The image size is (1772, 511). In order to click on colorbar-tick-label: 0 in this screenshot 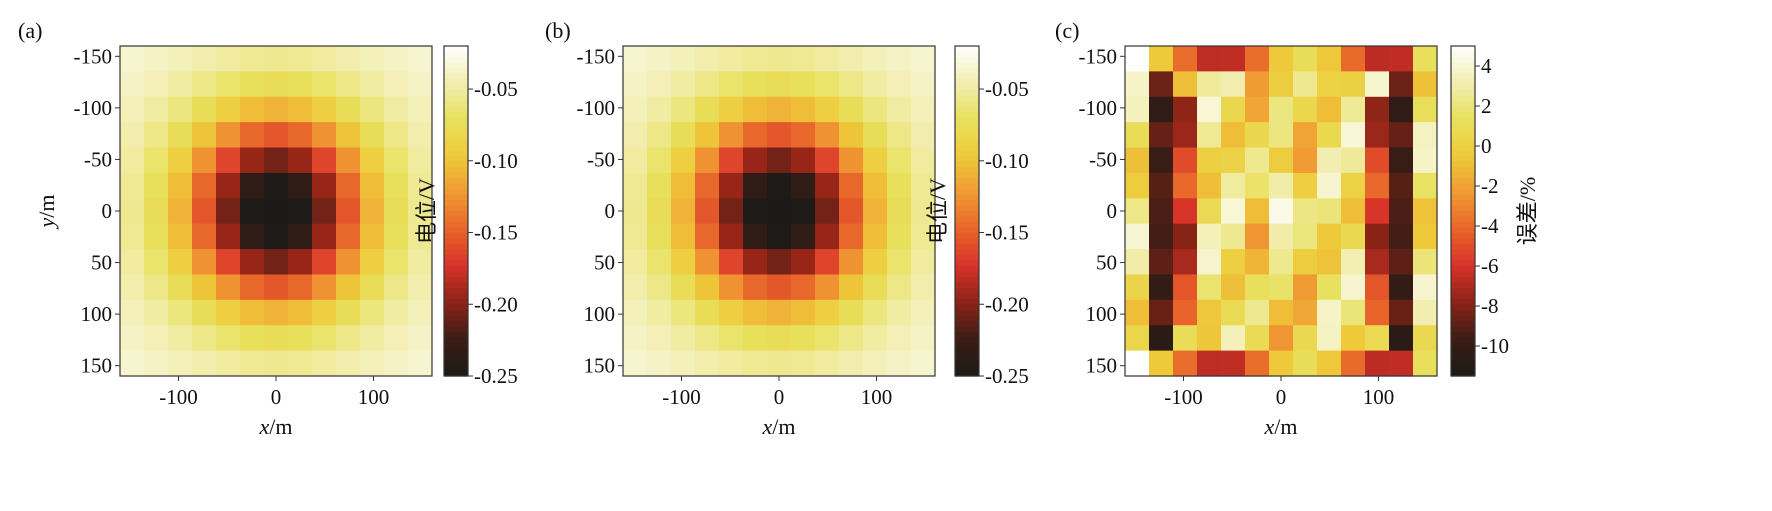, I will do `click(1486, 146)`.